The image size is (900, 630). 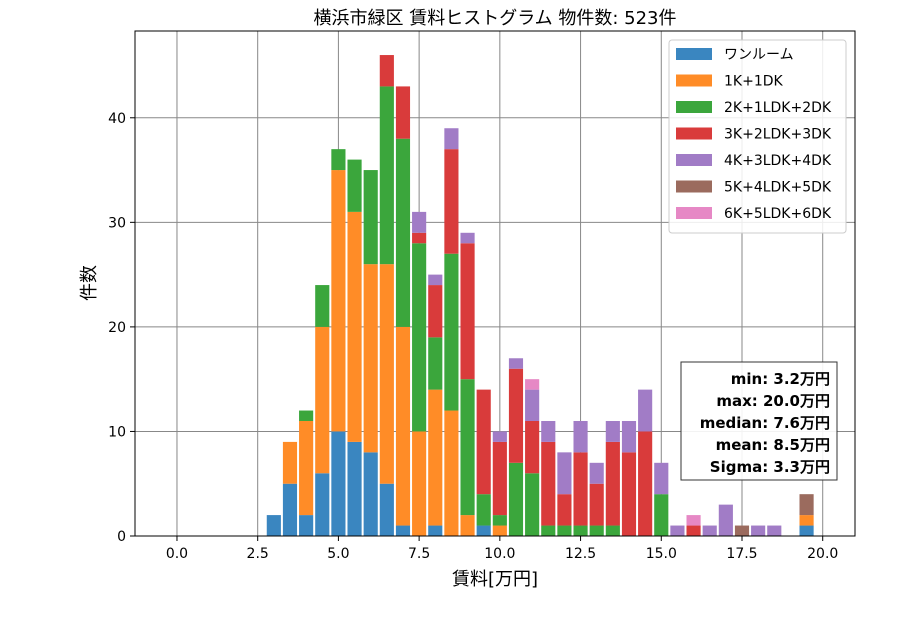 I want to click on stats-line: min: 3.2万円, so click(x=780, y=379).